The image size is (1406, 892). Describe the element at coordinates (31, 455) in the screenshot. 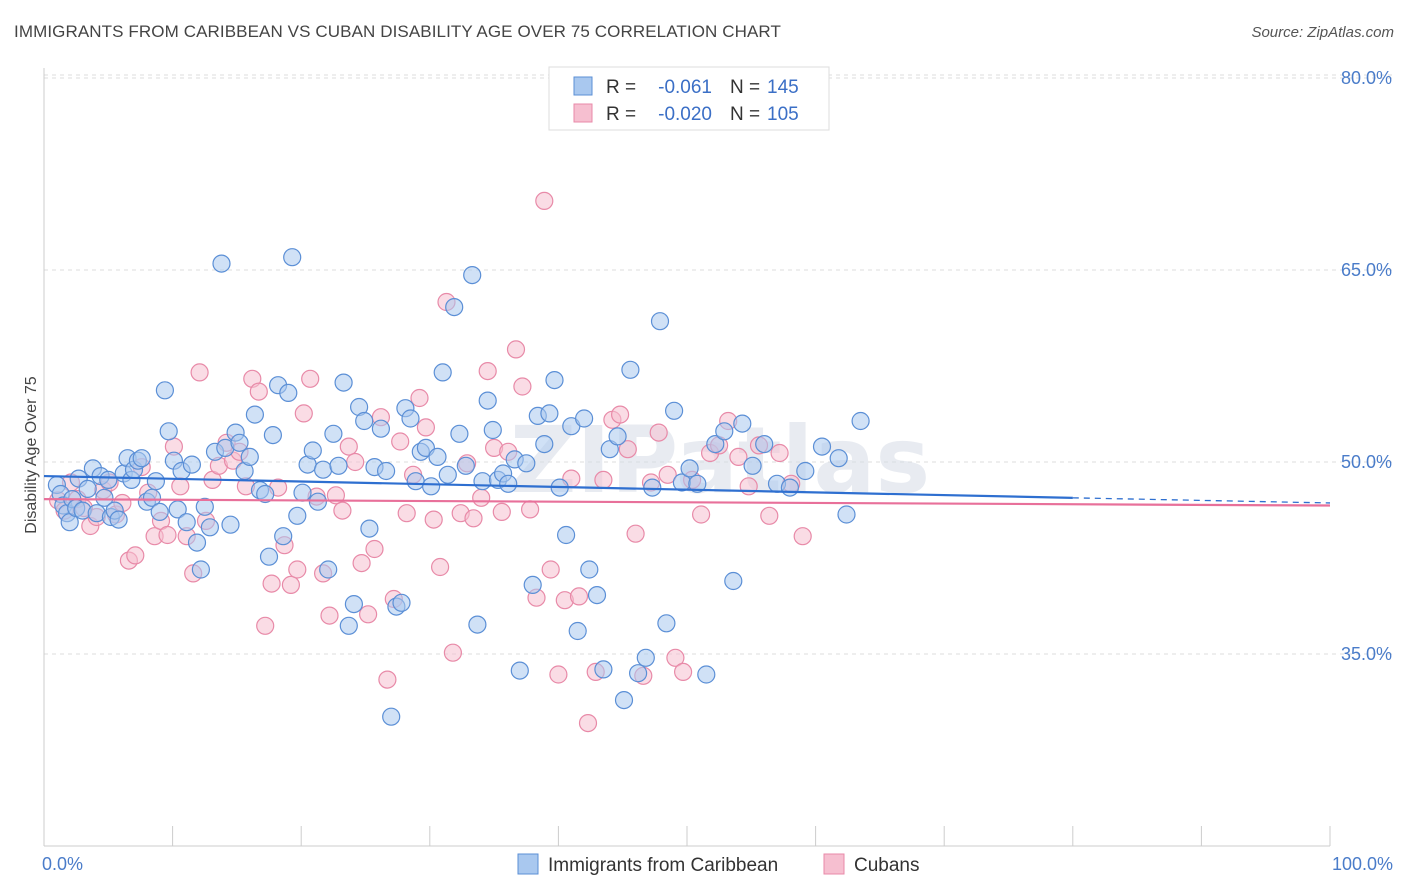

I see `y-axis-label: Disability Age Over 75` at that location.